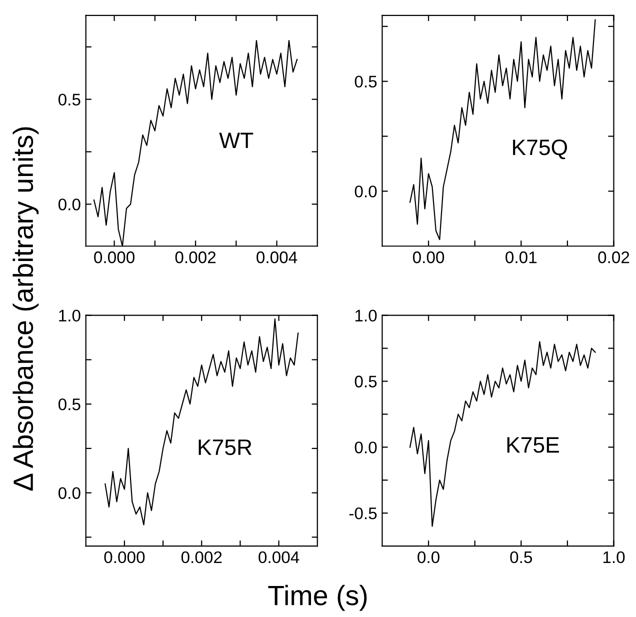 The image size is (636, 617). I want to click on x-tick-label: 0.00, so click(428, 257).